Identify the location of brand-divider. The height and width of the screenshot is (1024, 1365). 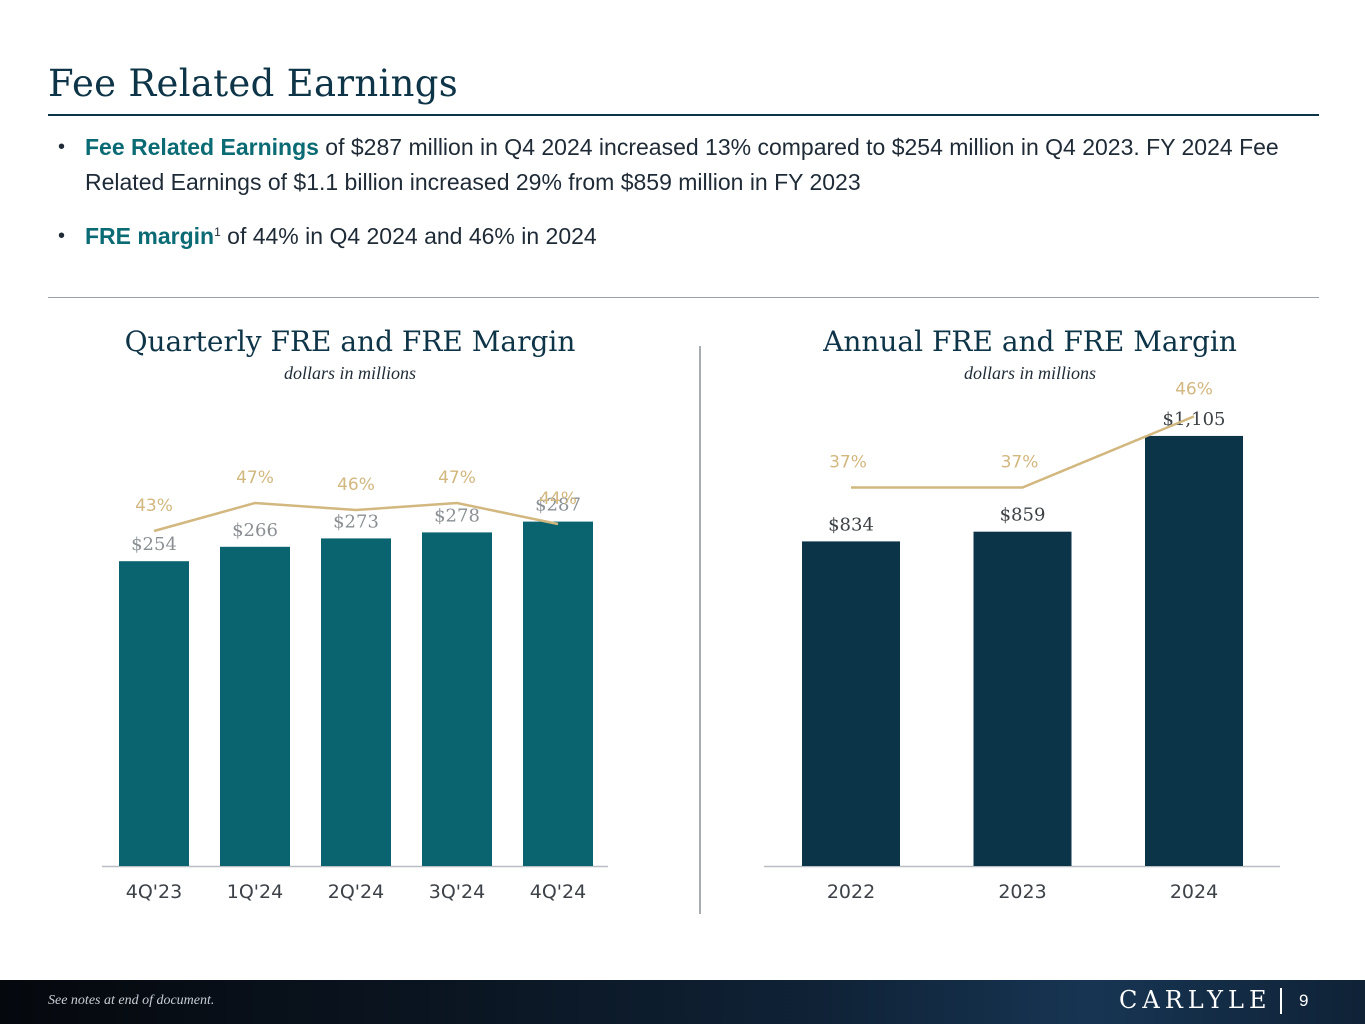
(1281, 1001).